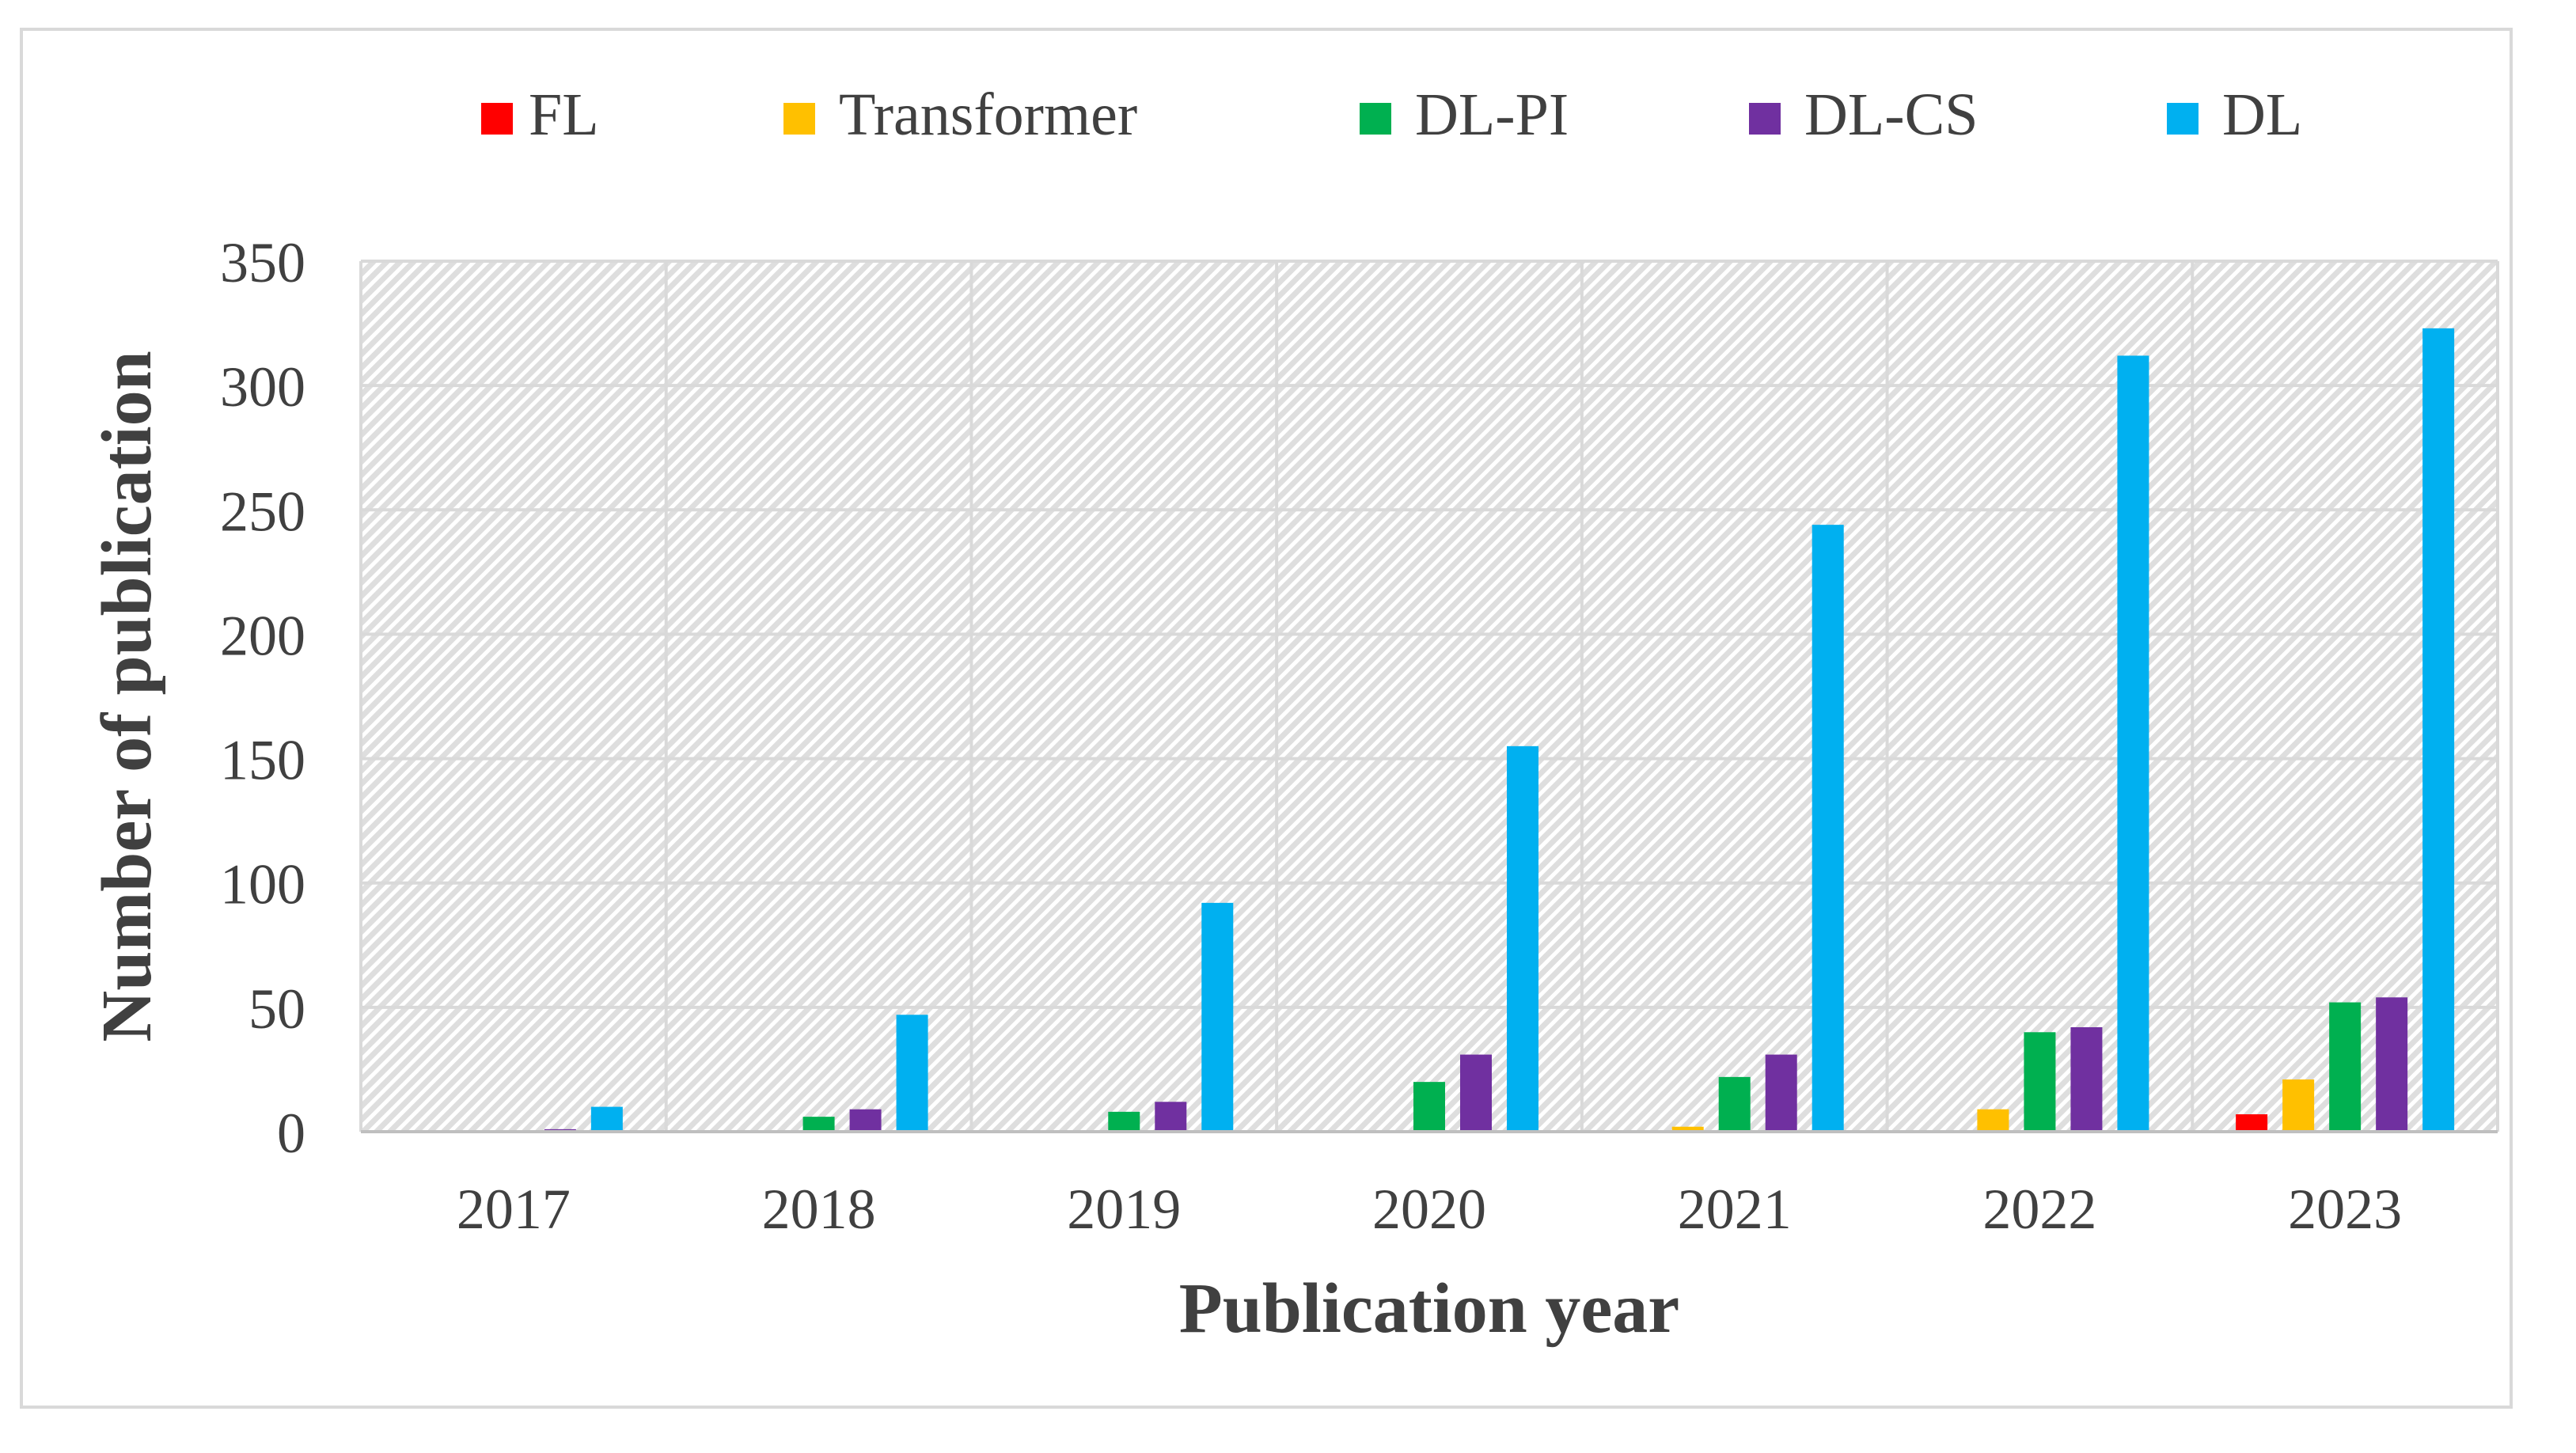 The width and height of the screenshot is (2576, 1453). What do you see at coordinates (606, 1119) in the screenshot?
I see `bar-dl-2017` at bounding box center [606, 1119].